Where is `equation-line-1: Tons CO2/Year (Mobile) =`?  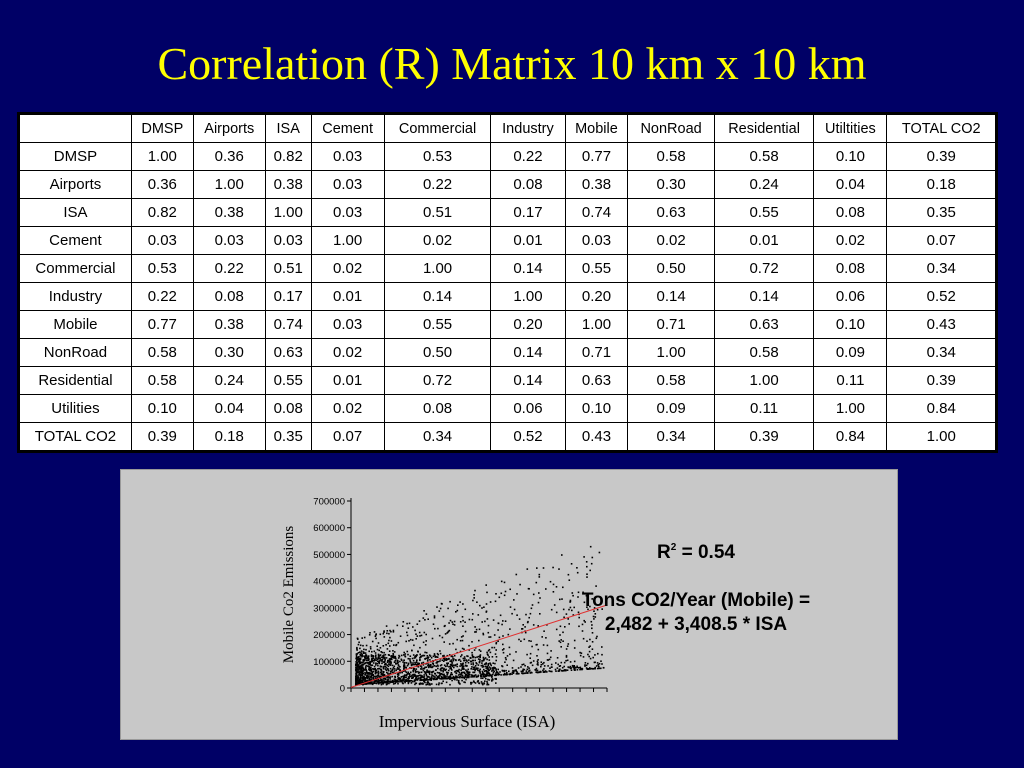
equation-line-1: Tons CO2/Year (Mobile) = is located at coordinates (696, 600).